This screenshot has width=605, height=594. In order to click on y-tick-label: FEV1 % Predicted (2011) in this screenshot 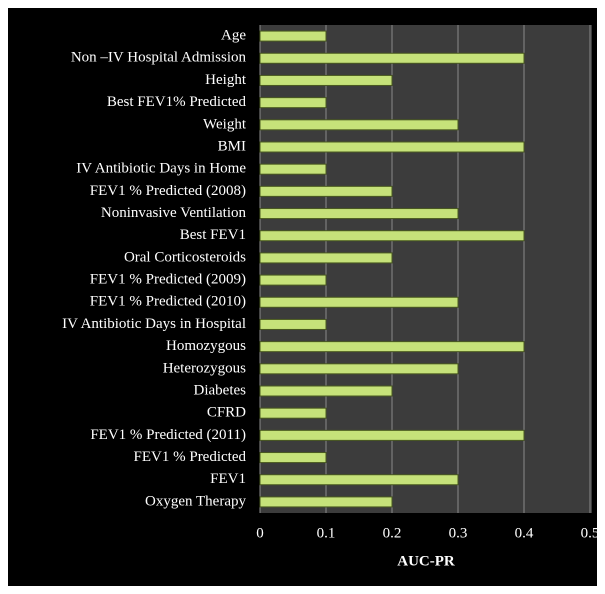, I will do `click(168, 435)`.